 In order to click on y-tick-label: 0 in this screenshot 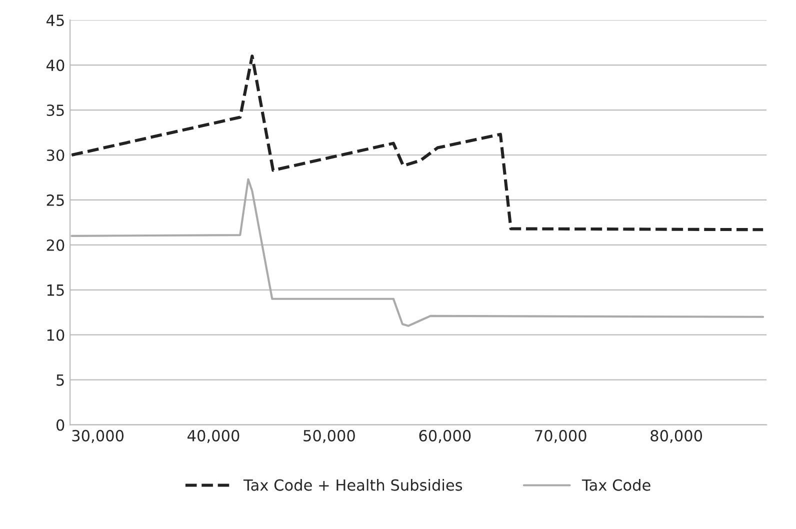, I will do `click(60, 425)`.